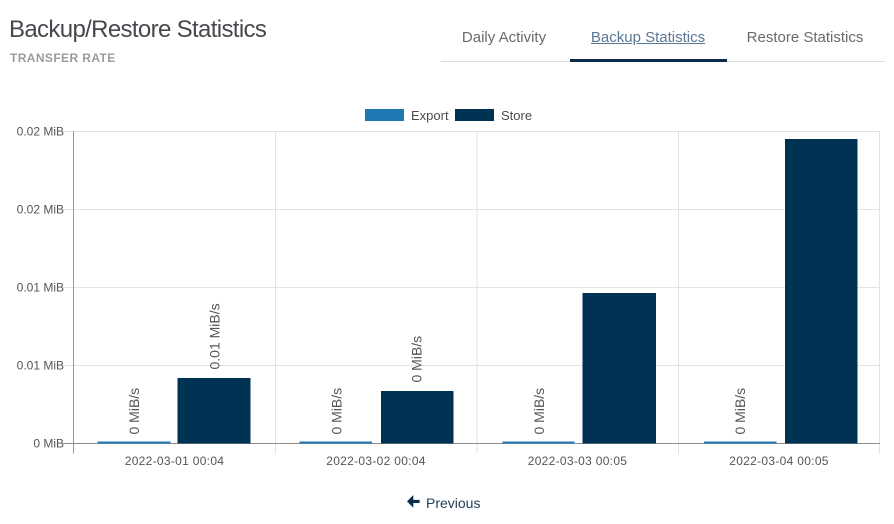  Describe the element at coordinates (48, 444) in the screenshot. I see `svg-text: 0 MiB` at that location.